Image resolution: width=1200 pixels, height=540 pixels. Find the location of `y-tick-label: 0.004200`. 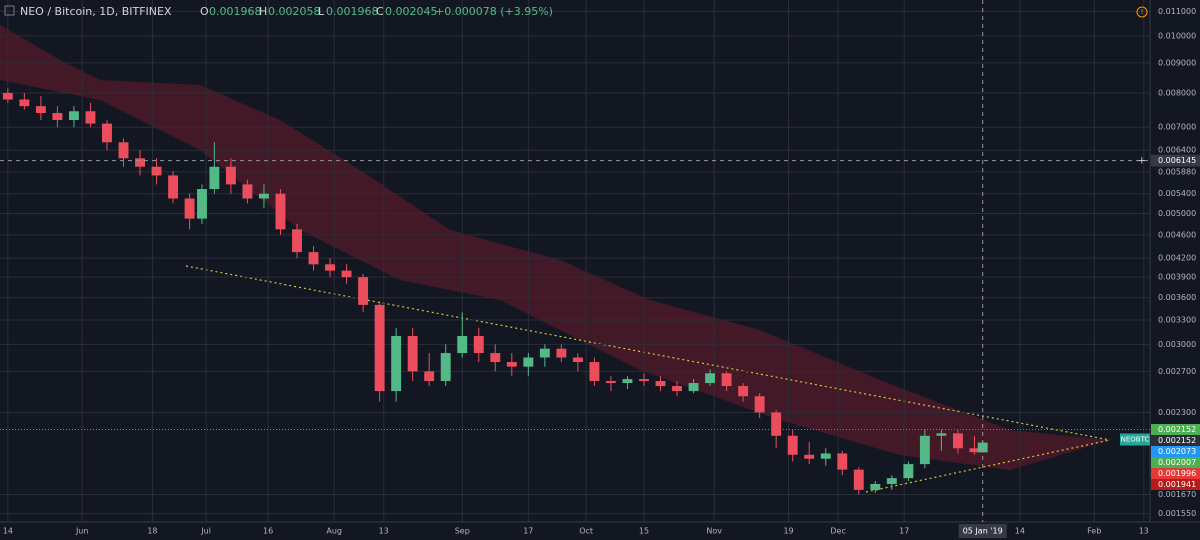

y-tick-label: 0.004200 is located at coordinates (1177, 258).